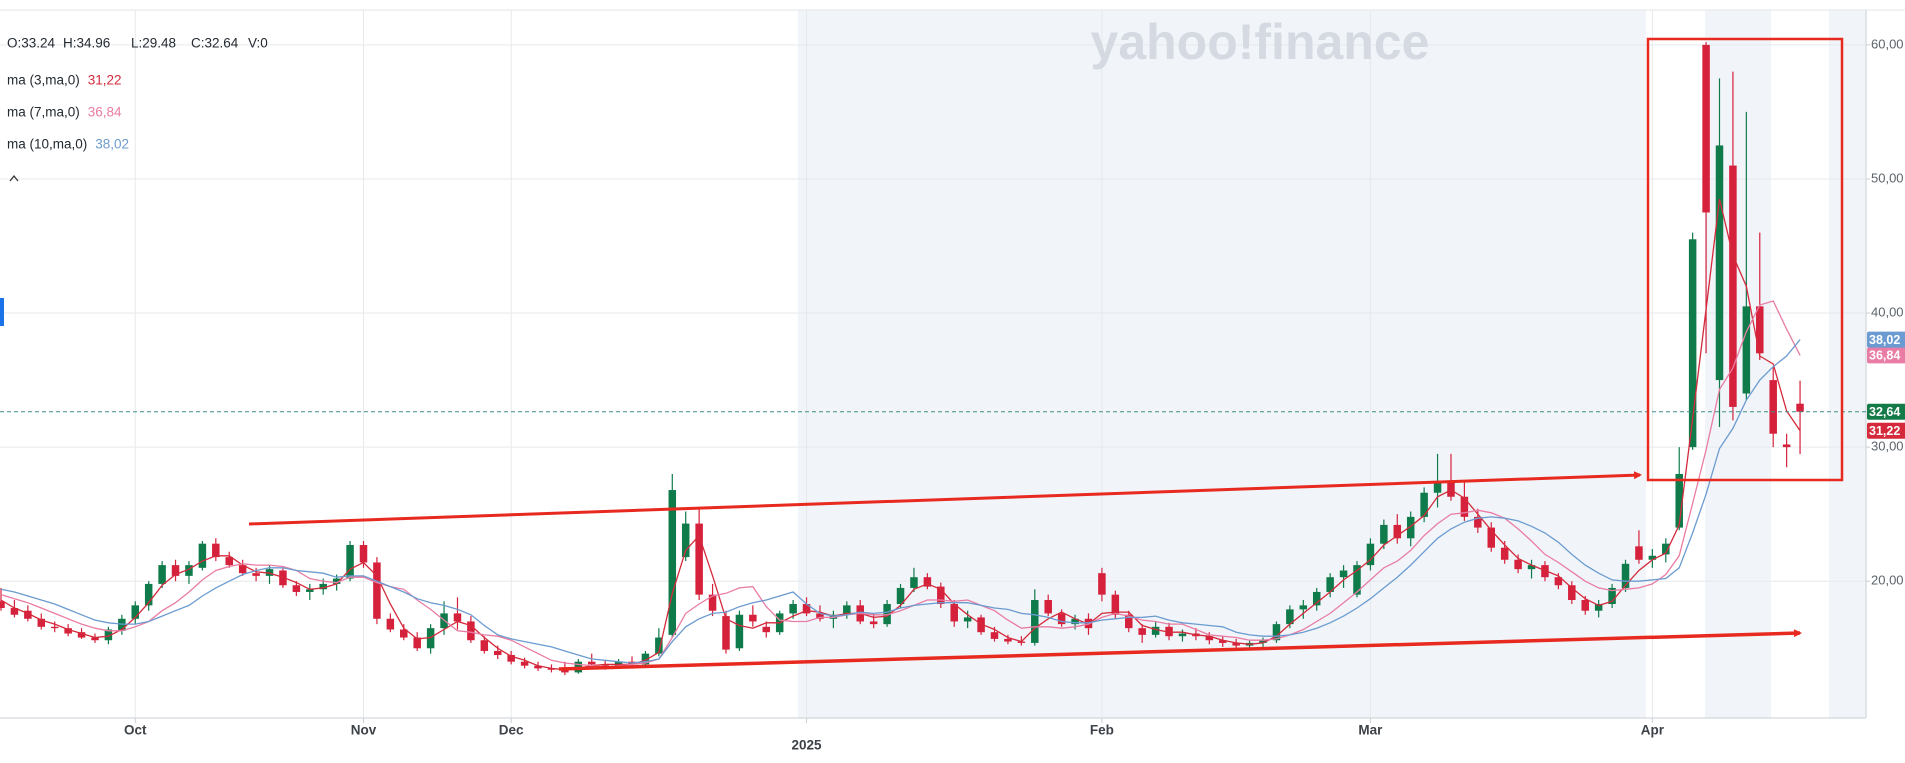 The width and height of the screenshot is (1905, 763). Describe the element at coordinates (364, 730) in the screenshot. I see `x-tick-label: Nov` at that location.